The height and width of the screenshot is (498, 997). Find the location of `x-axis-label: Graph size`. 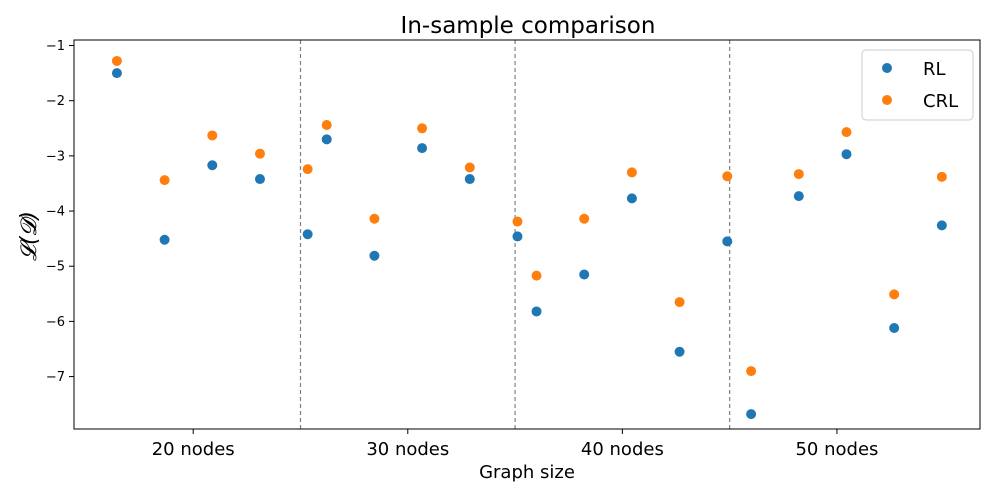

x-axis-label: Graph size is located at coordinates (527, 472).